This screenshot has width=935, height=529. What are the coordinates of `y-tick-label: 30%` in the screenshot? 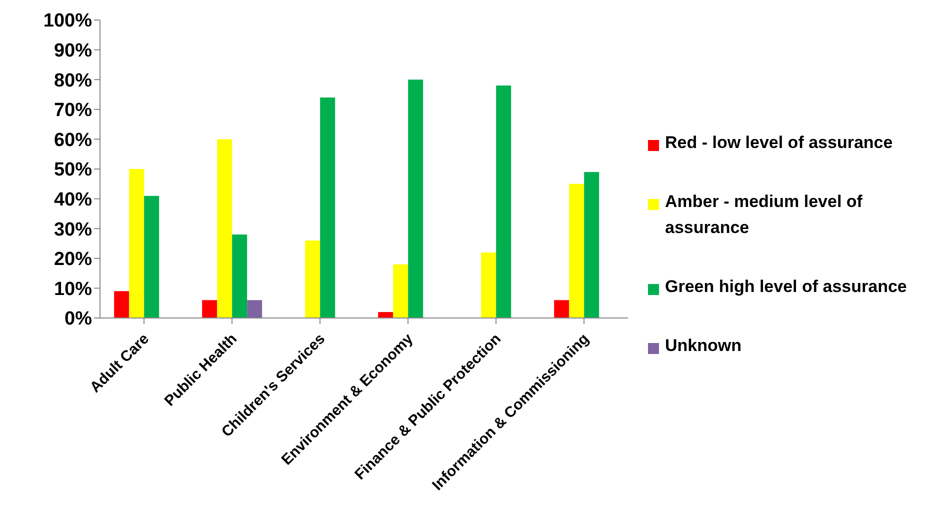 It's located at (73, 229).